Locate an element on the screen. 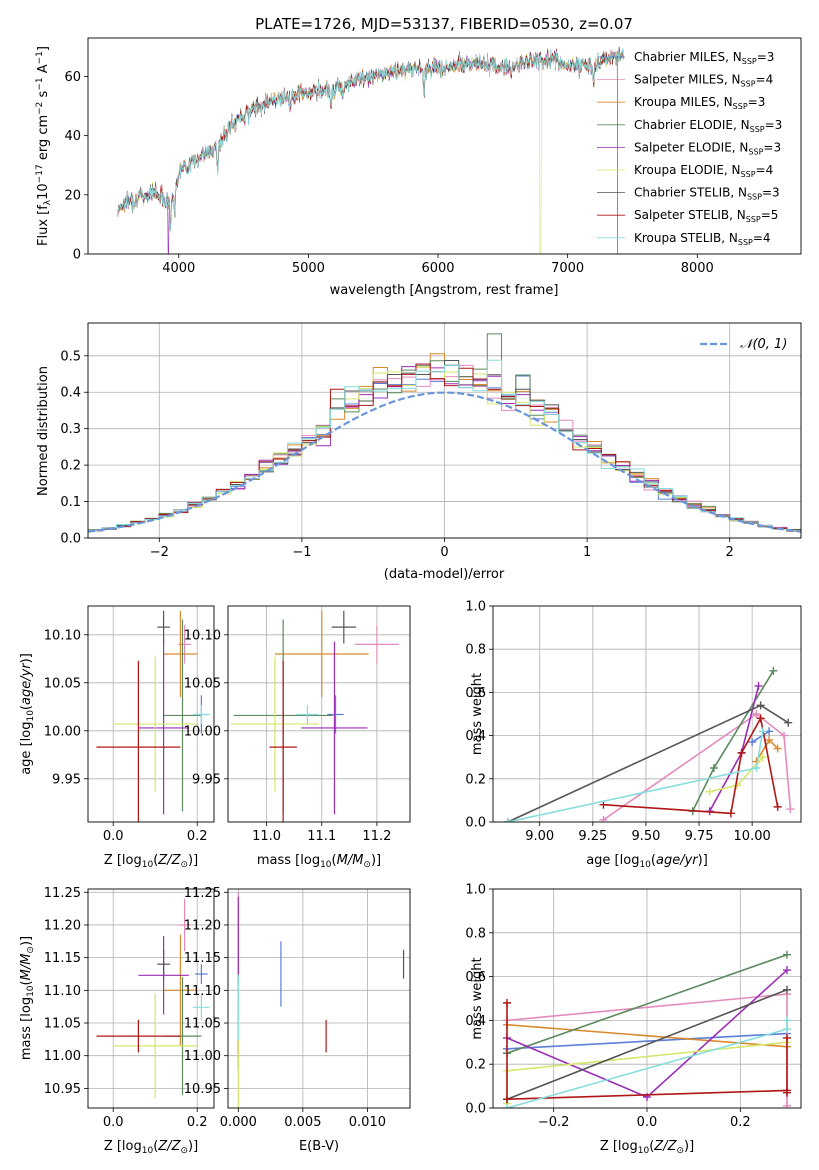 Image resolution: width=819 pixels, height=1170 pixels. legend-label: Salpeter ELODIE, NSSP=3 is located at coordinates (707, 148).